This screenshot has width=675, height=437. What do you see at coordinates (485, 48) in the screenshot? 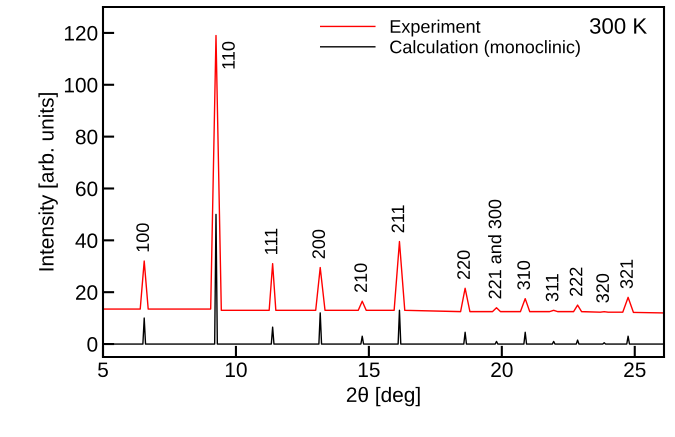
I see `legend-label: Calculation (monoclinic)` at bounding box center [485, 48].